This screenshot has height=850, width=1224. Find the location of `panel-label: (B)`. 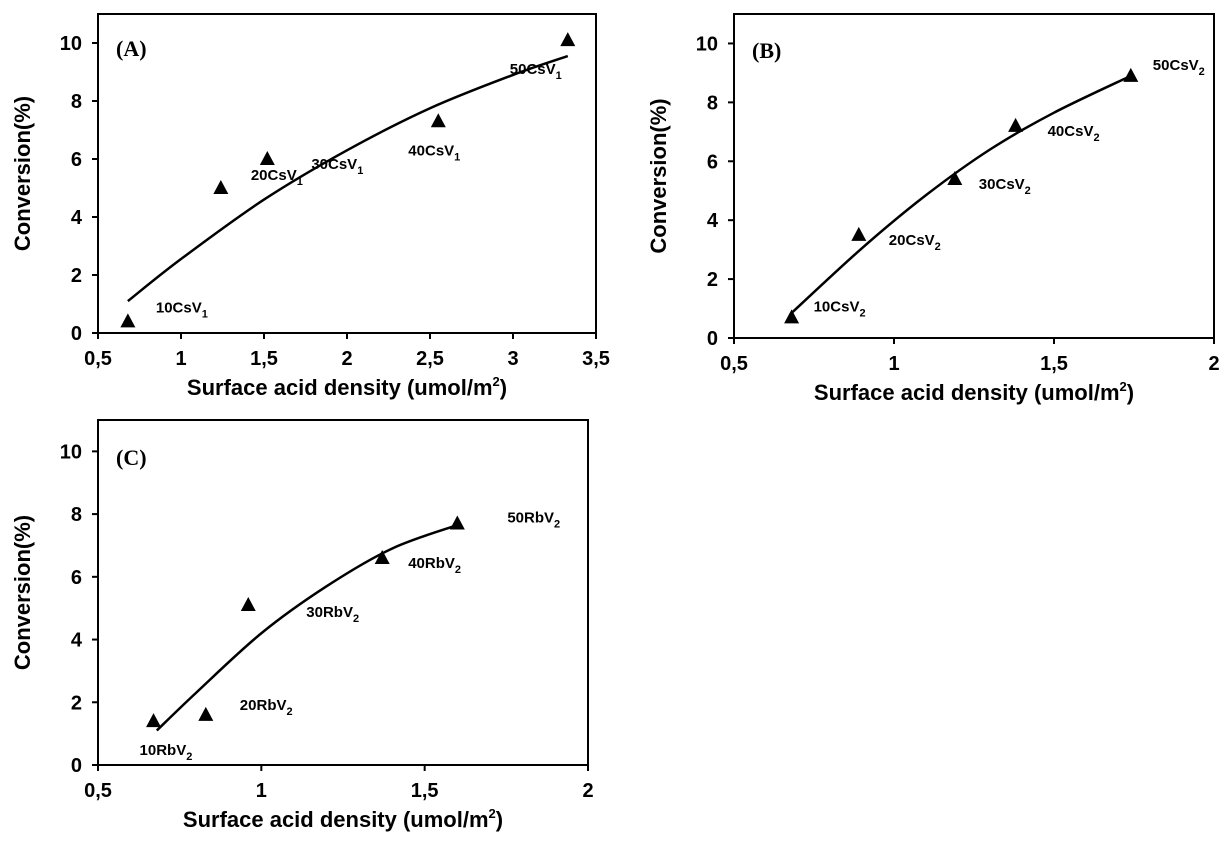

panel-label: (B) is located at coordinates (766, 50).